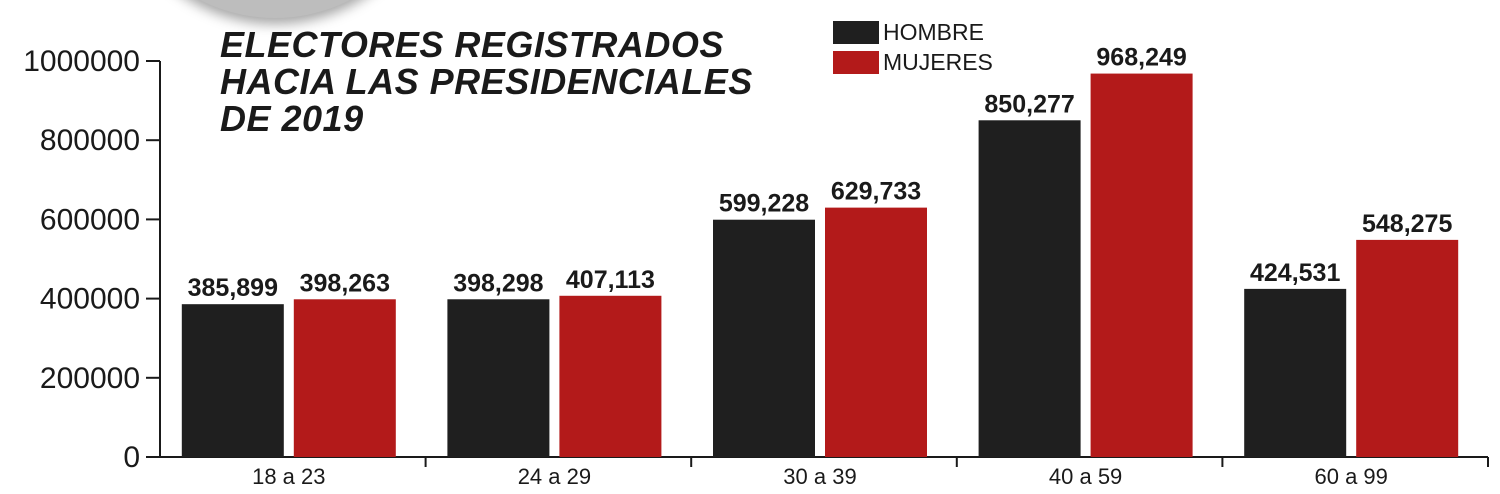  I want to click on x-tick-label: 18 a 23, so click(288, 476).